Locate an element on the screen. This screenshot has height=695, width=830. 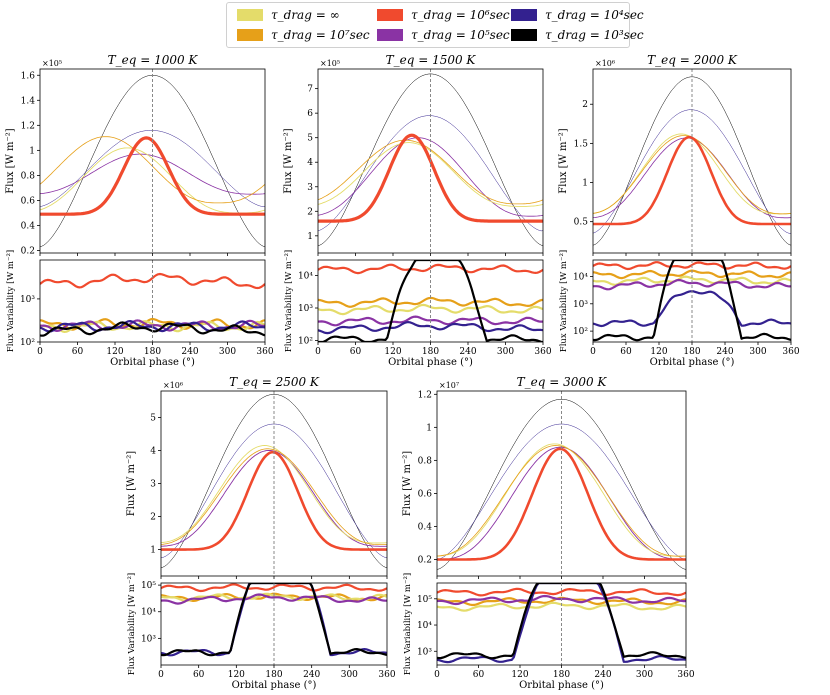
y-tick-label: 1.2 is located at coordinates (28, 126).